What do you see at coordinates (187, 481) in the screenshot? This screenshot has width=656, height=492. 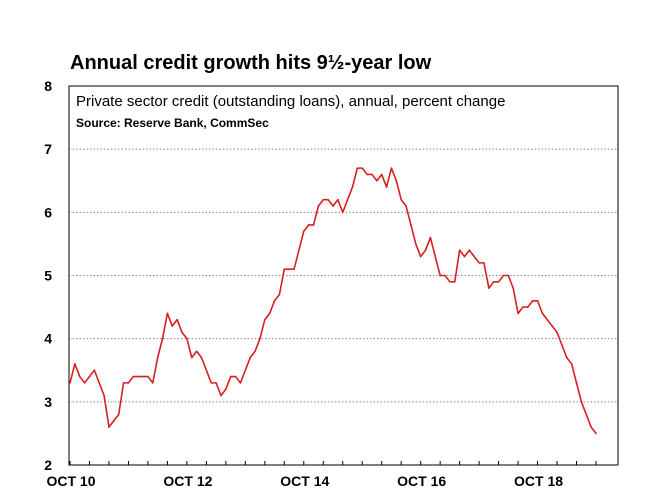 I see `x-tick-label: OCT 12` at bounding box center [187, 481].